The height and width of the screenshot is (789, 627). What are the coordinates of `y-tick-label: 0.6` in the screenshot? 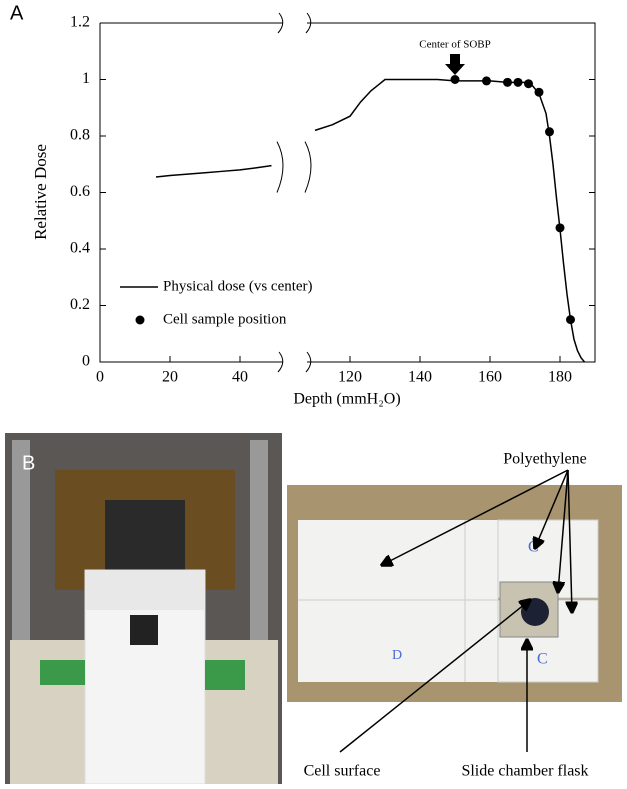 It's located at (80, 191).